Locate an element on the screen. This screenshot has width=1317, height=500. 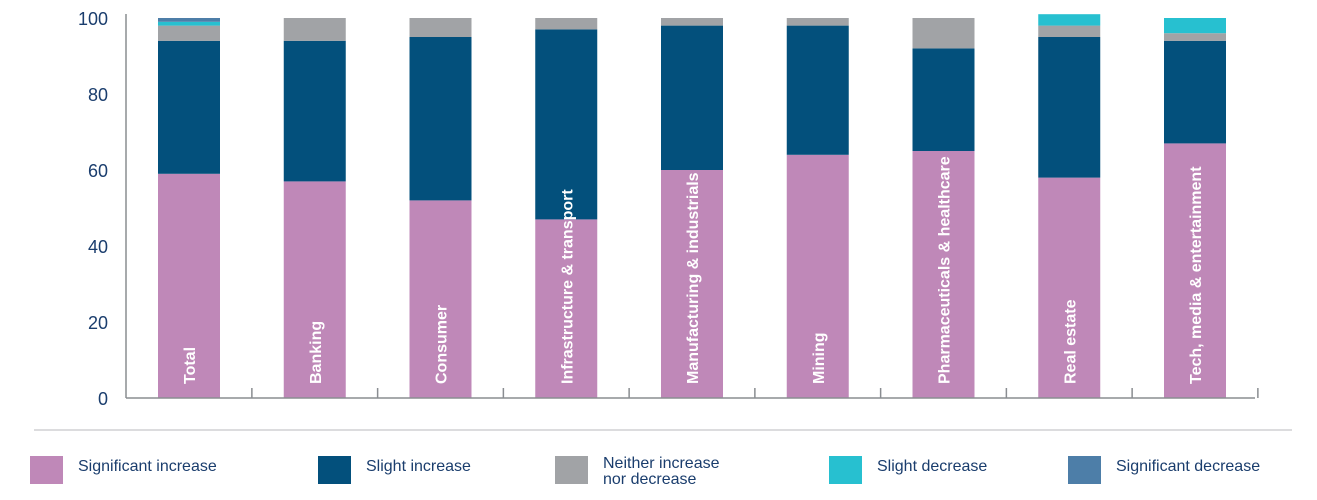
legend-label-line: Significant decrease is located at coordinates (1188, 466).